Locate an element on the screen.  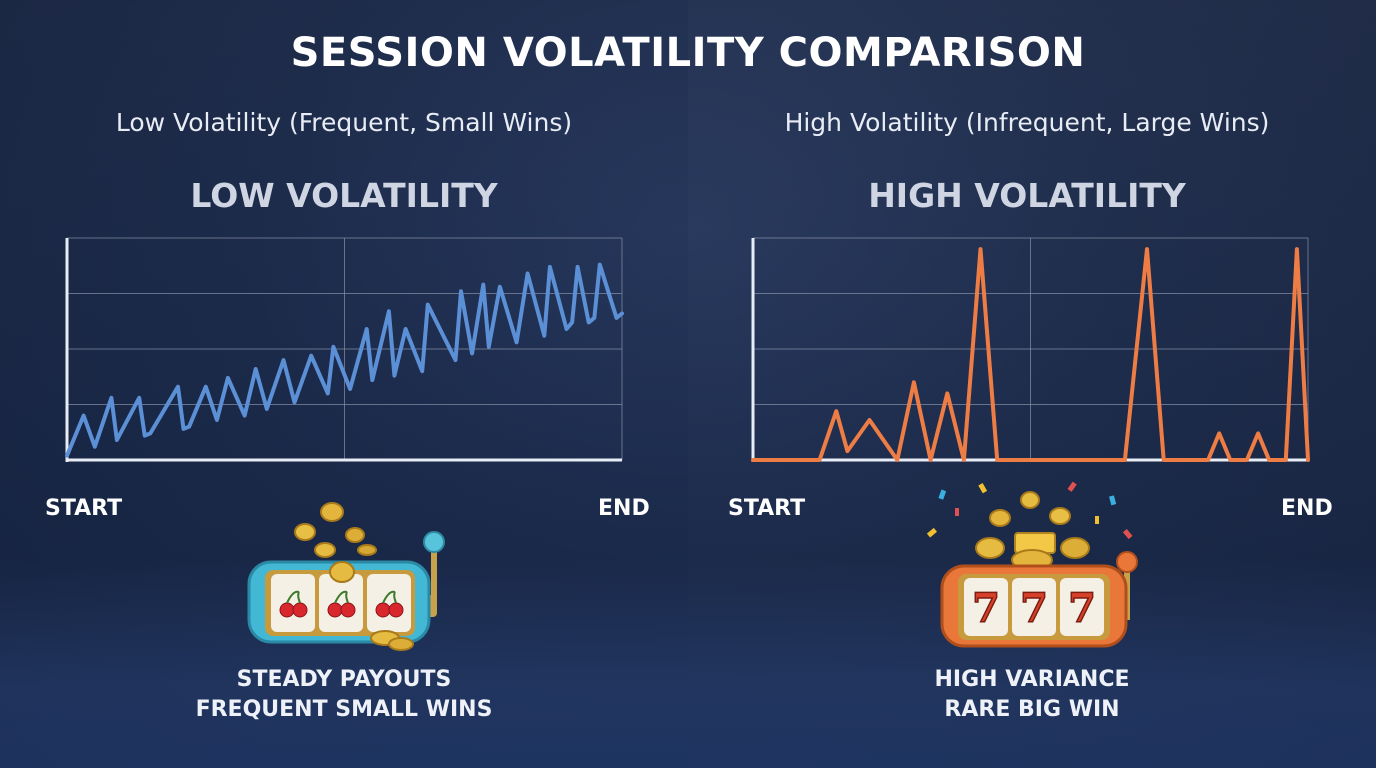
low-caption-line-2: FREQUENT SMALL WINS is located at coordinates (344, 709).